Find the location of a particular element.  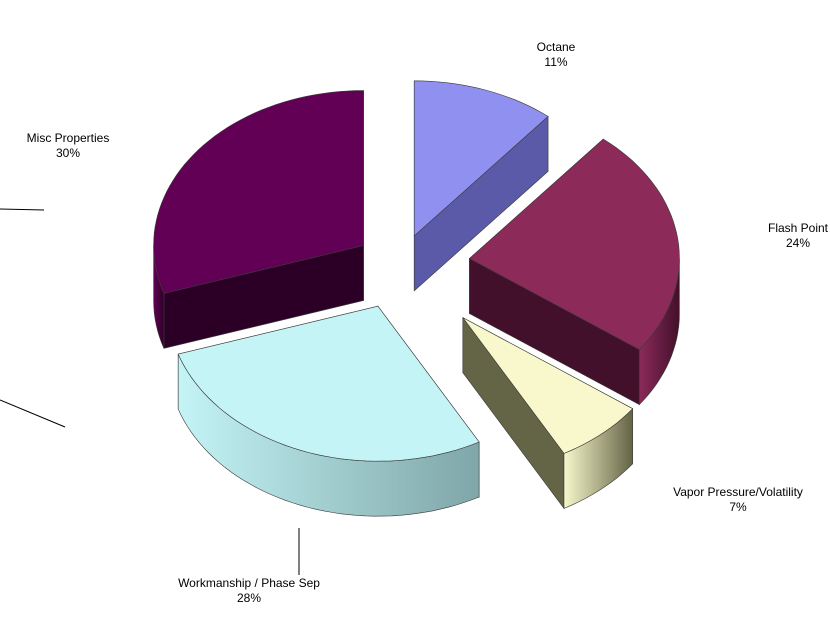

data-label: Octane 11% is located at coordinates (556, 55).